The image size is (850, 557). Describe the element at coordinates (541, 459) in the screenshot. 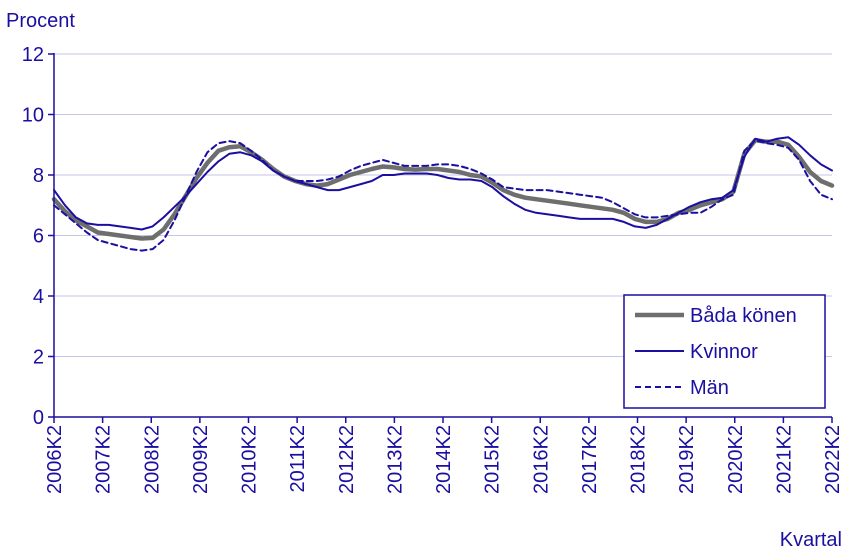

I see `x-tick-label: 2016K2` at that location.